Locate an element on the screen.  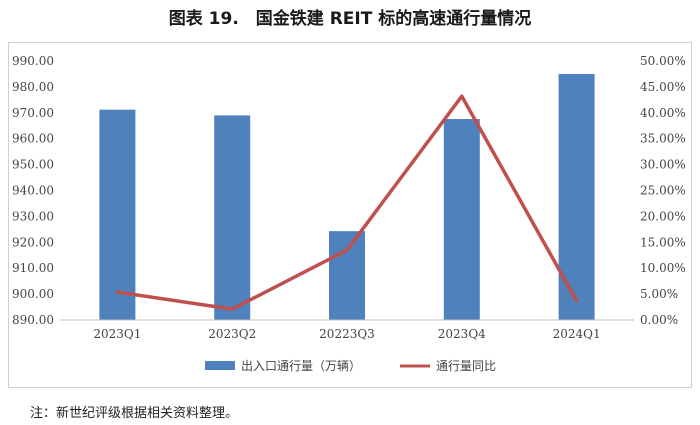
x-tick-label: 2023Q1 is located at coordinates (117, 334).